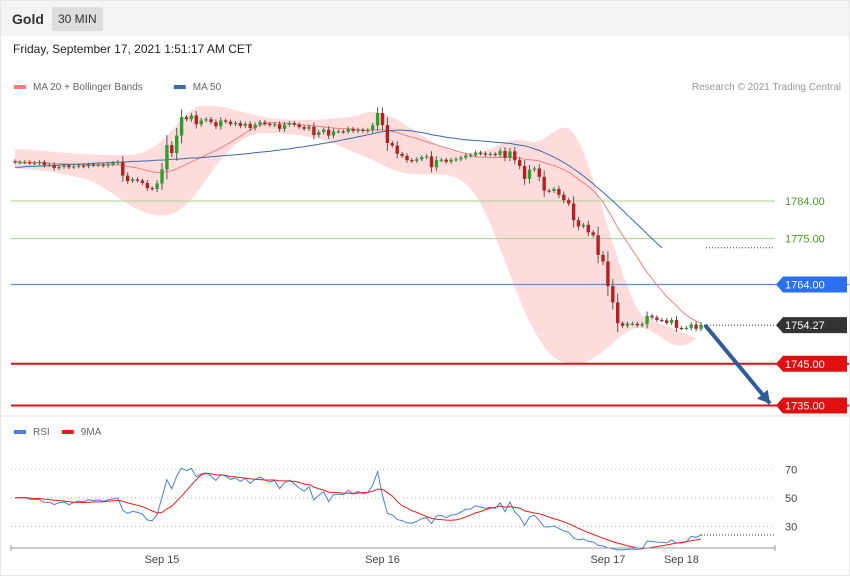  I want to click on level-tag-1735.00, so click(811, 405).